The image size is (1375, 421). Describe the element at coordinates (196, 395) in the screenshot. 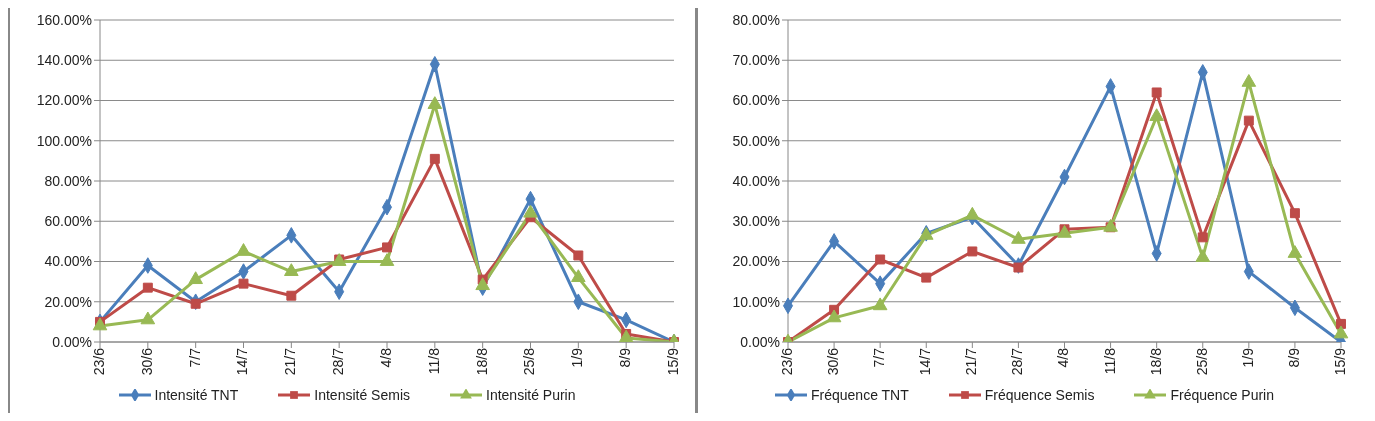

I see `legend-label: Intensité TNT` at that location.